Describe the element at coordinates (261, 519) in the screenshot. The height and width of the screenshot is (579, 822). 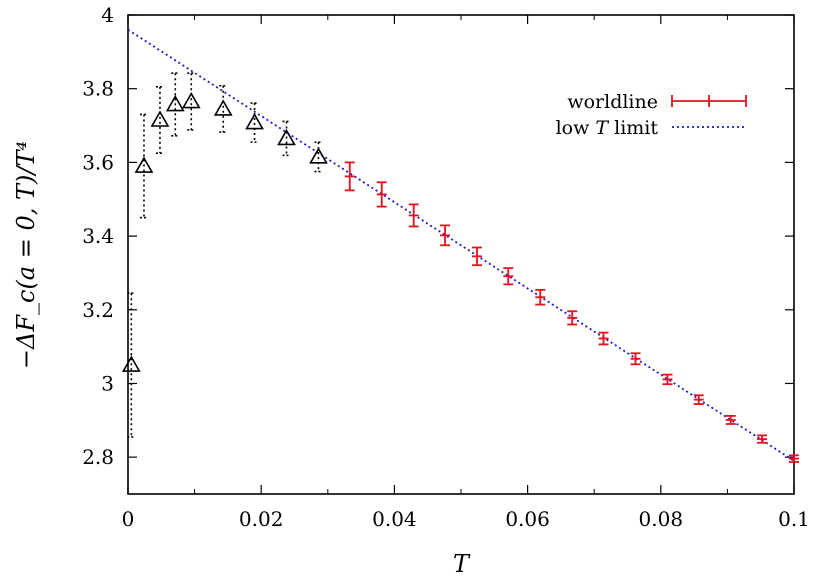
I see `x-tick-label: 0.02` at that location.